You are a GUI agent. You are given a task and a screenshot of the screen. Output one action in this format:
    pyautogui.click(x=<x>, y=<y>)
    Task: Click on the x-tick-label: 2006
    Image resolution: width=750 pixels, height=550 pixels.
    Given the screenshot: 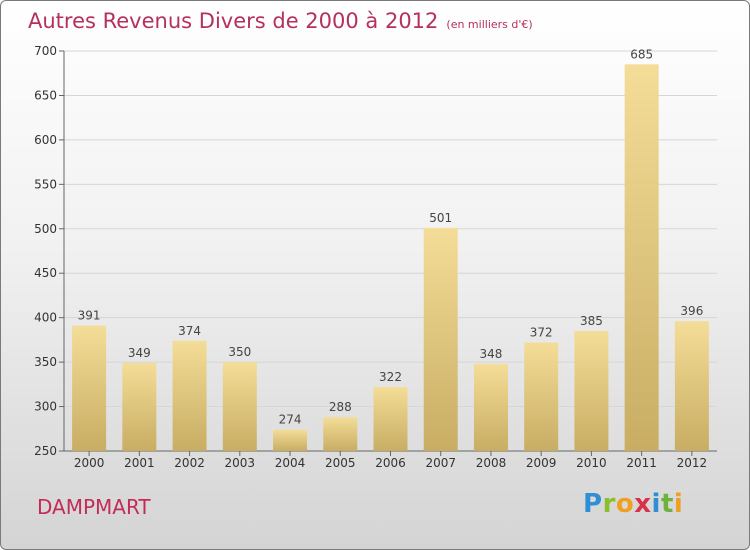 What is the action you would take?
    pyautogui.click(x=390, y=463)
    